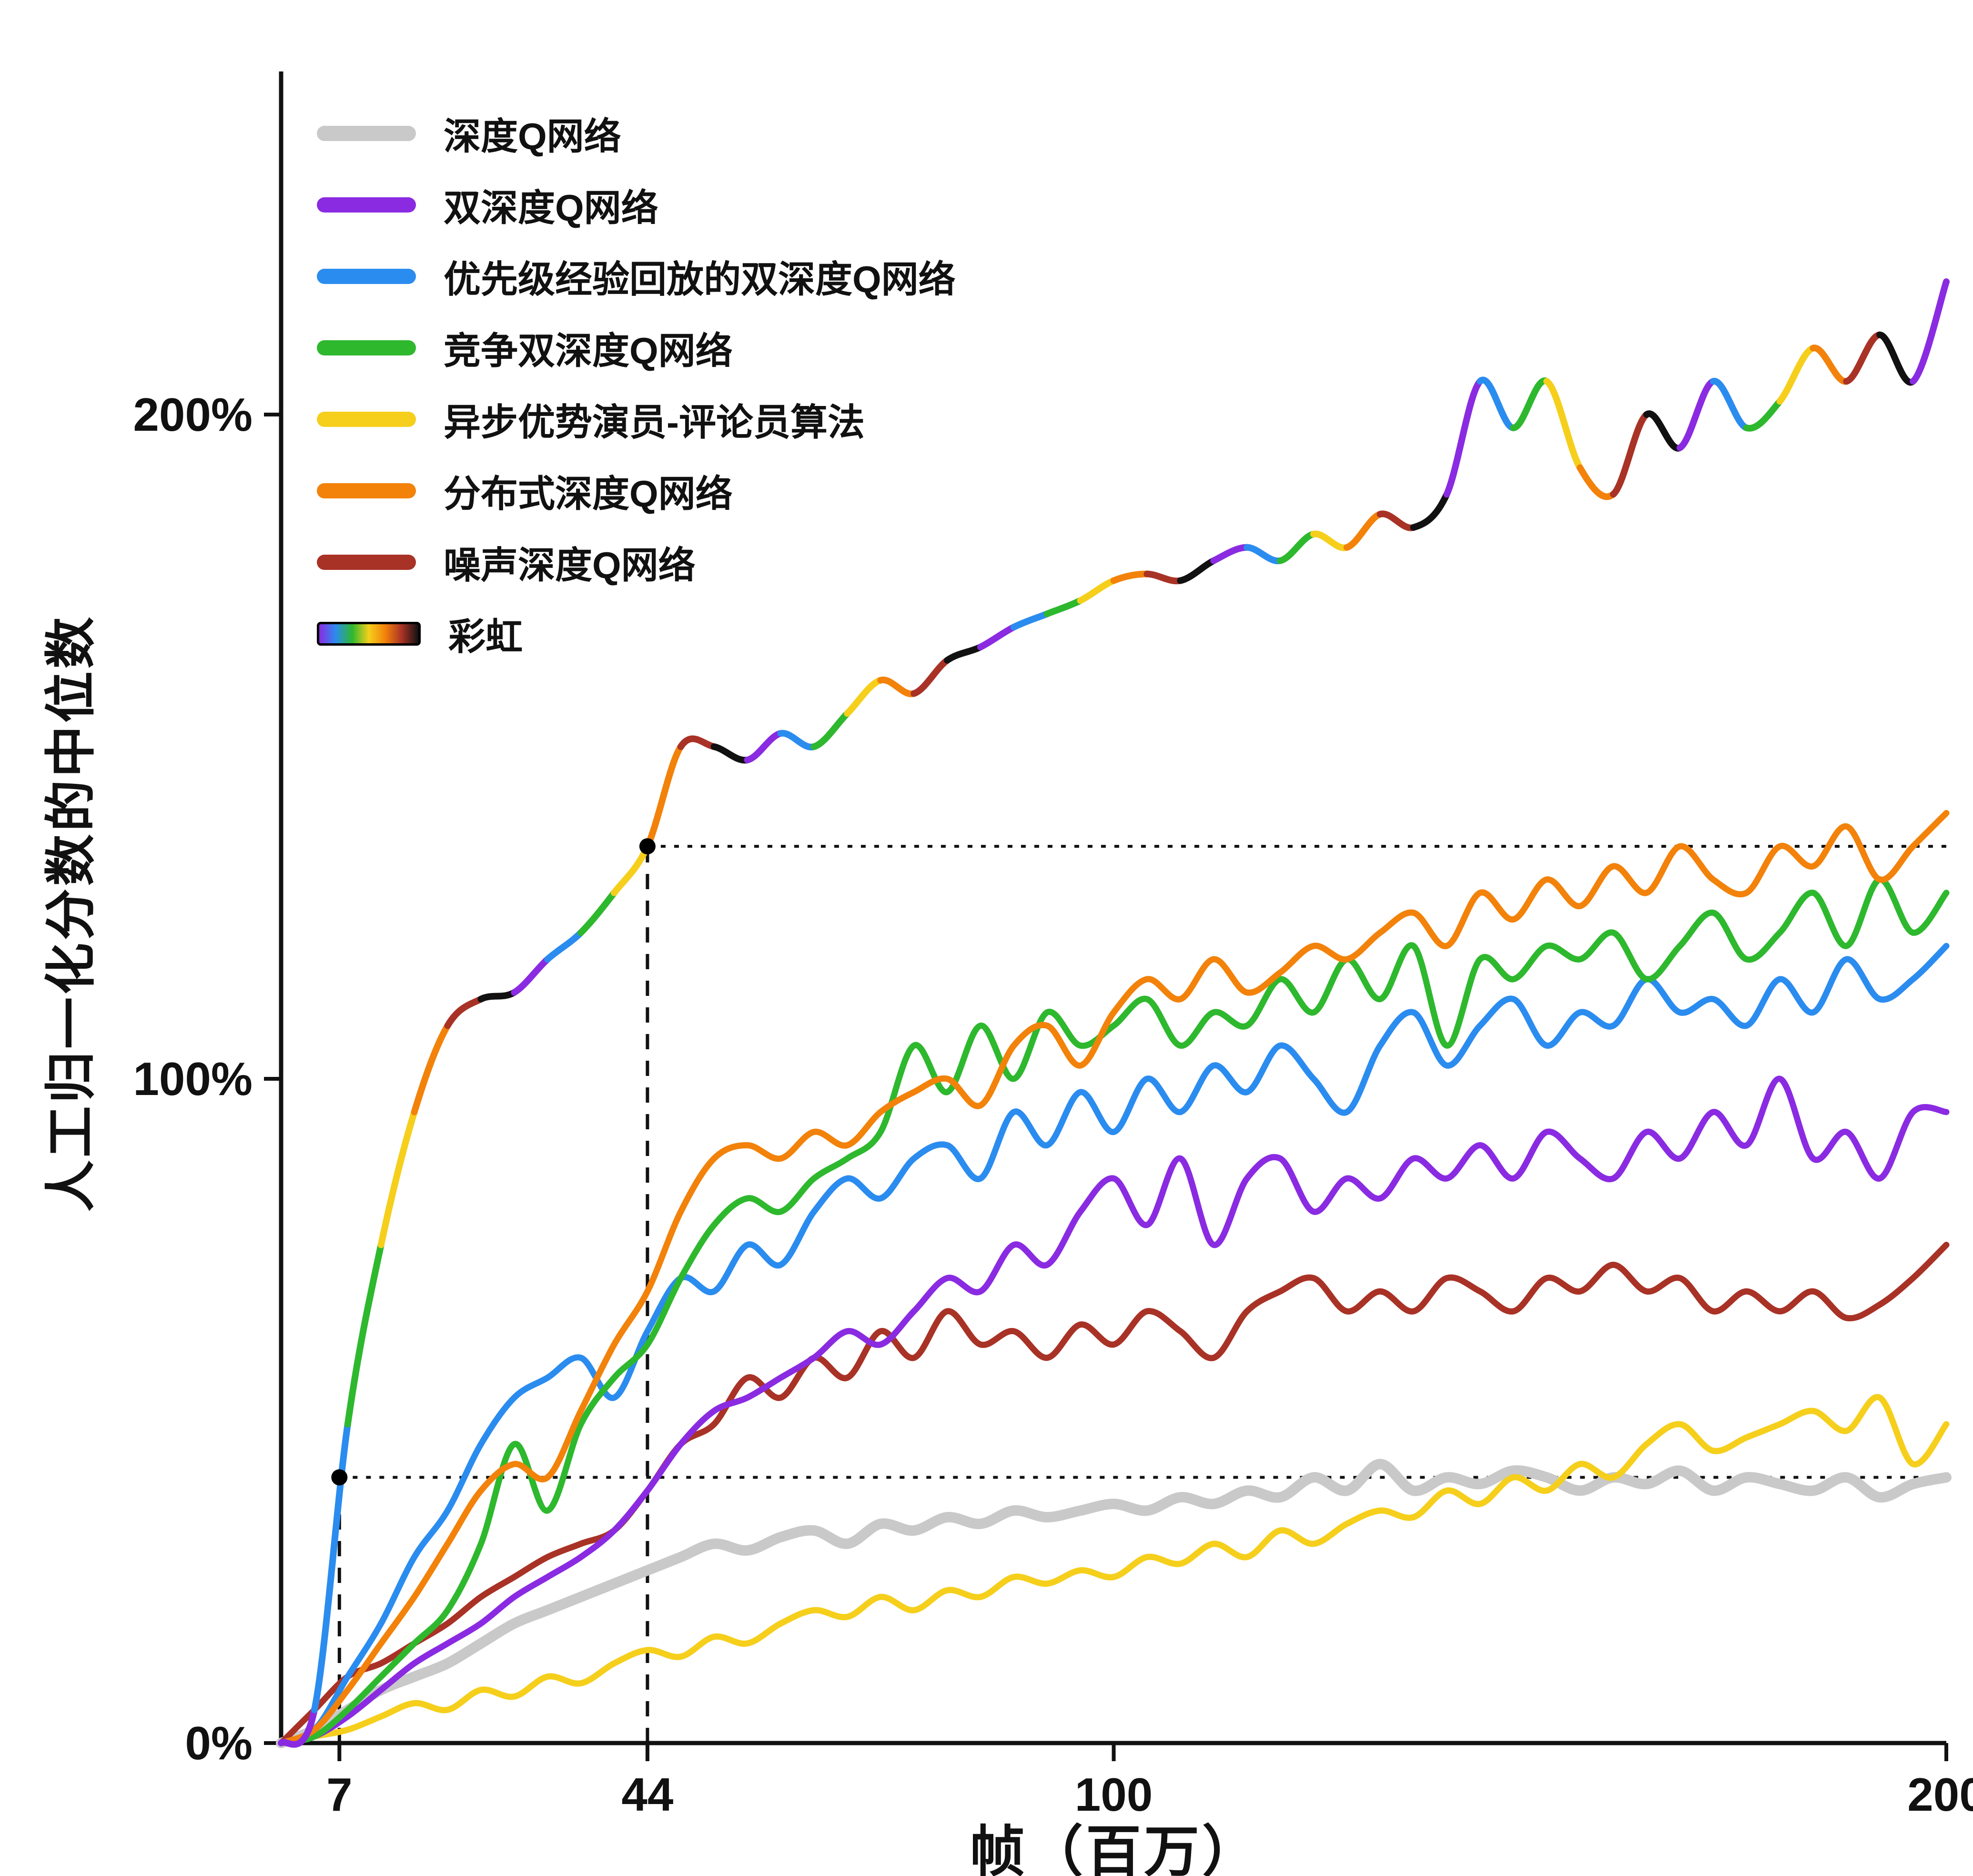 This screenshot has height=1876, width=1973. What do you see at coordinates (1115, 1848) in the screenshot?
I see `x-axis-label: 帧（百万）` at bounding box center [1115, 1848].